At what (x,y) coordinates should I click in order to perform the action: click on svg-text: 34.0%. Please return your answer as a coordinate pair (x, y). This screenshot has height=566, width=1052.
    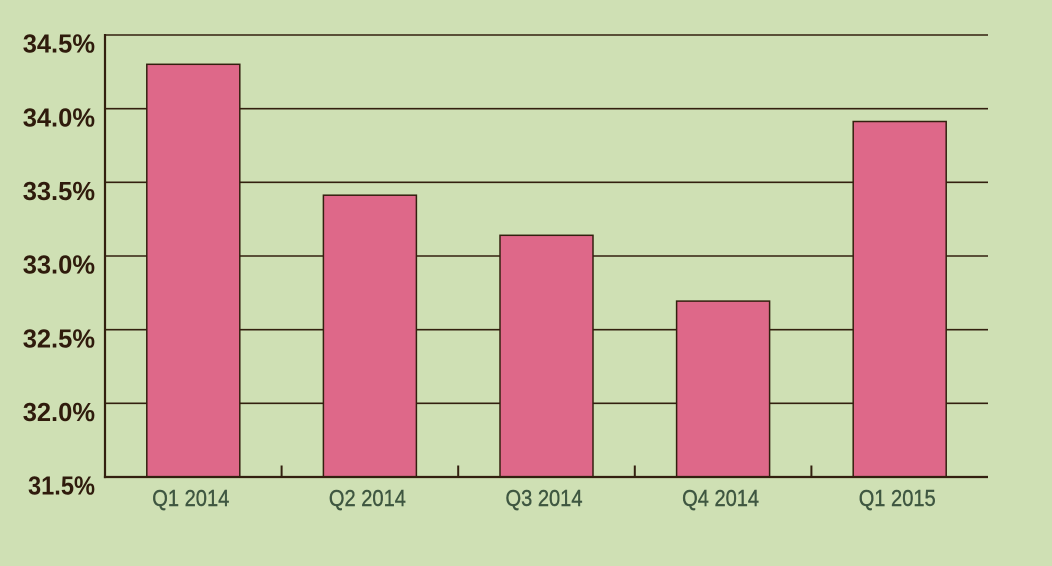
    Looking at the image, I should click on (59, 118).